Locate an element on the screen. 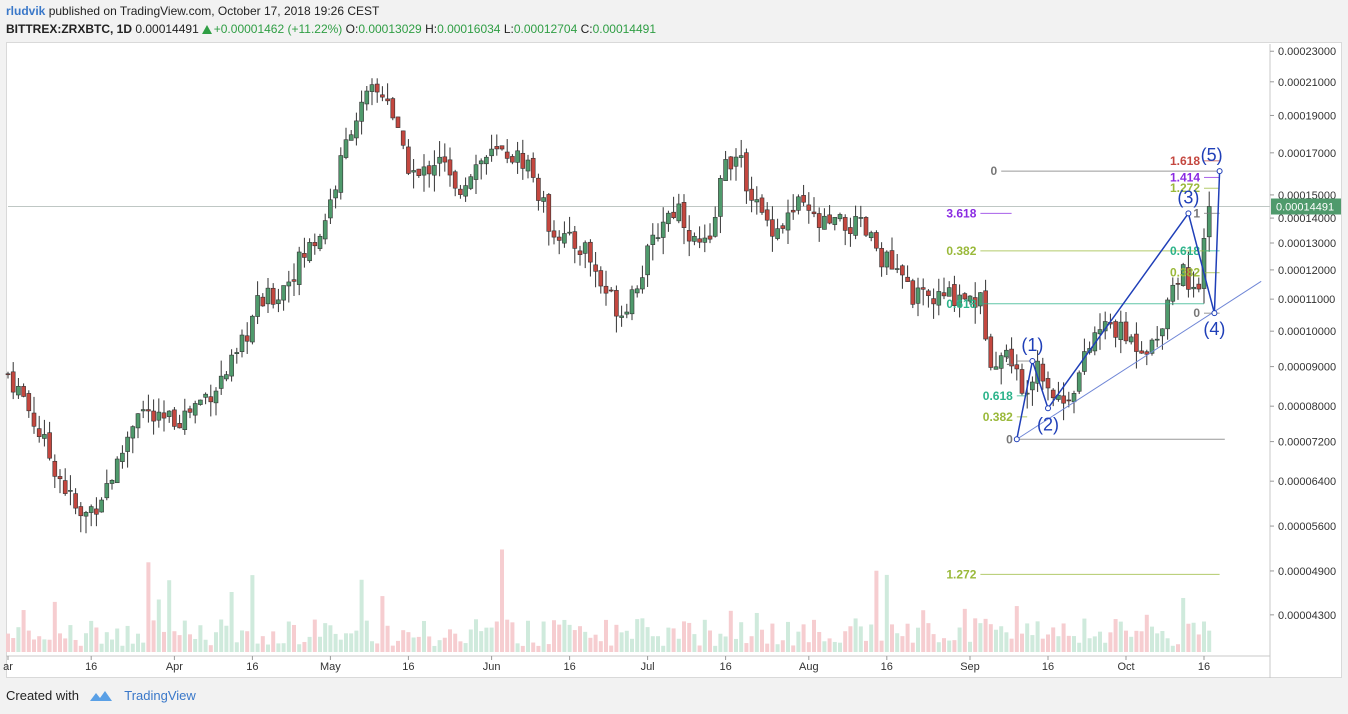  price-tick-label: 0.00004900 is located at coordinates (1307, 572).